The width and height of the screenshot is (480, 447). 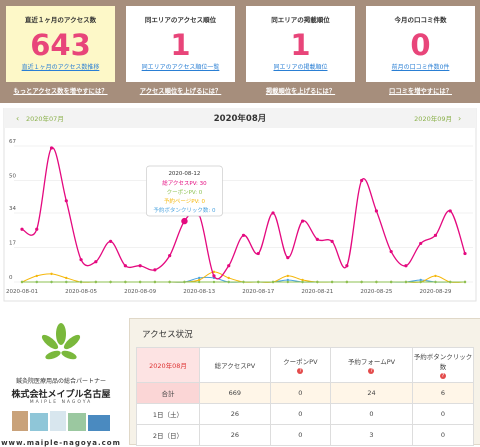 I want to click on card: 直近１ヶ月のアクセス数 643 直近１ヶ月のアクセス数推移, so click(x=60, y=44).